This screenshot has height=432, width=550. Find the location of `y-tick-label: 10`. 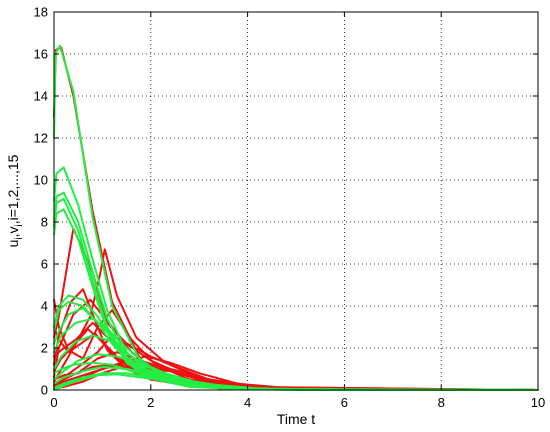

y-tick-label: 10 is located at coordinates (41, 180).